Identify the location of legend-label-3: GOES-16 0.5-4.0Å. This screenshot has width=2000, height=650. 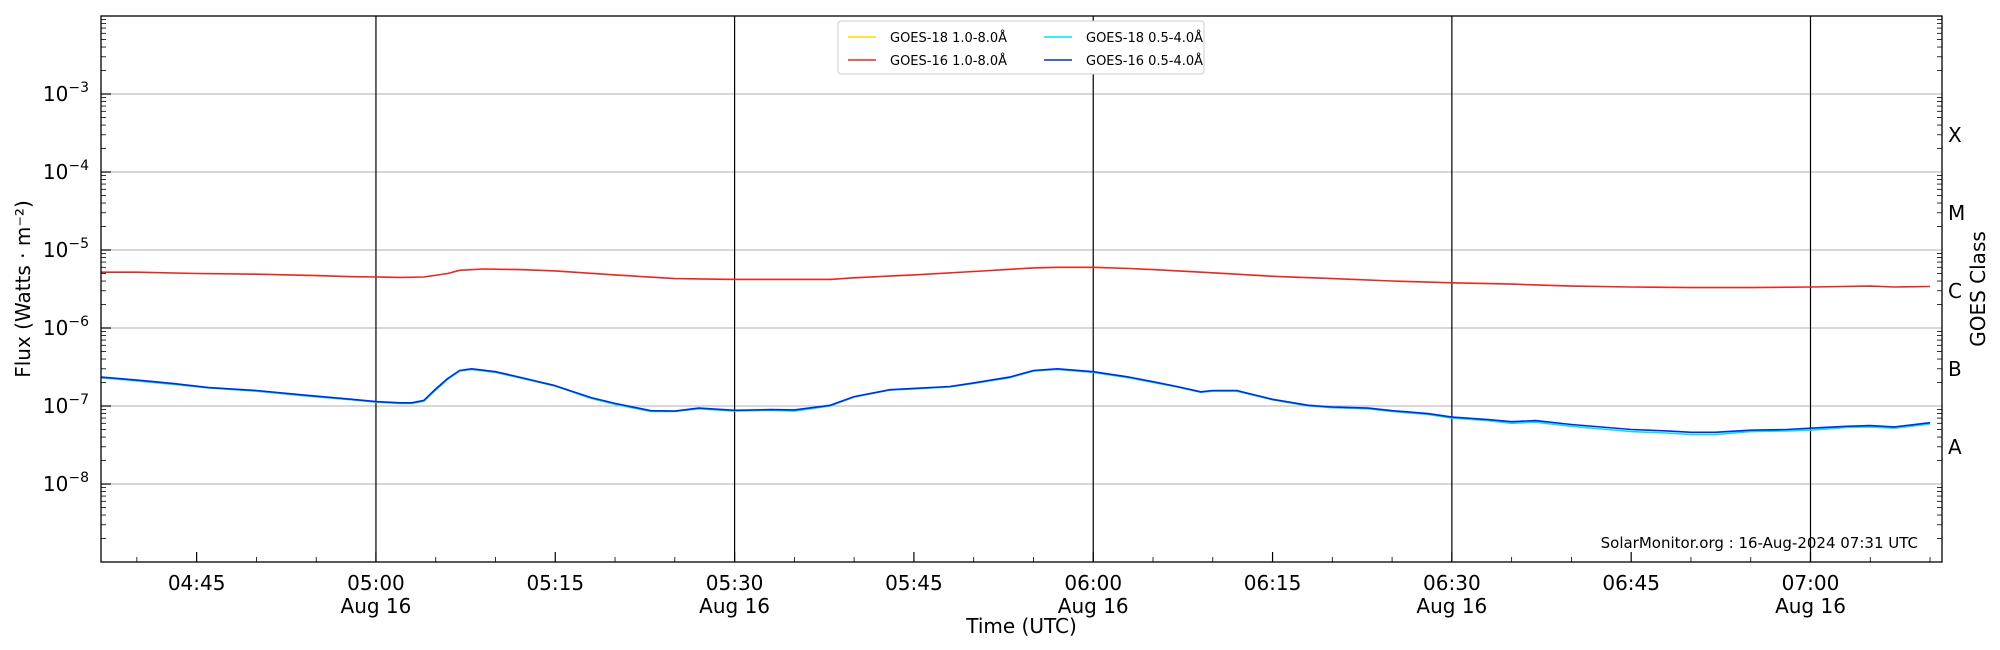
(1144, 61).